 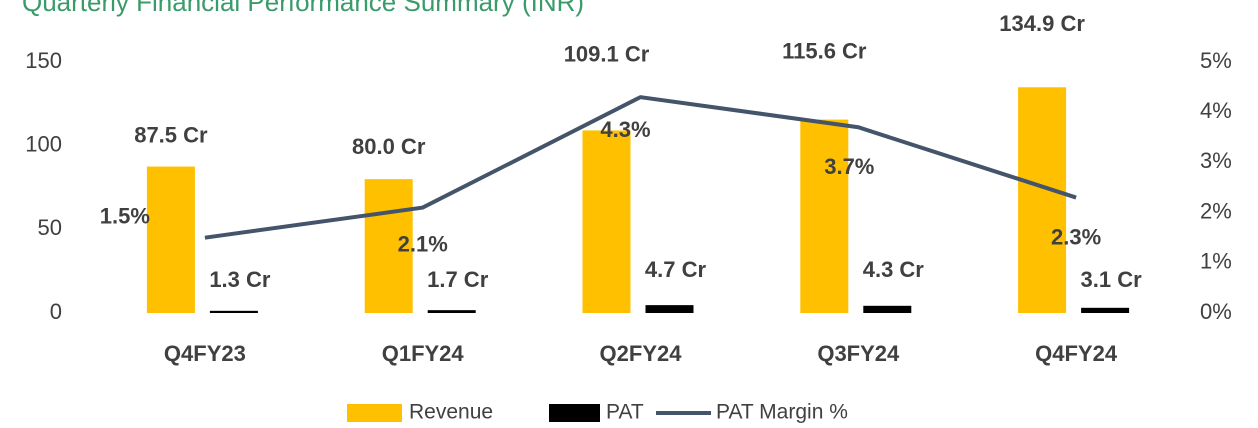 I want to click on x-tick-label: Q4FY24, so click(x=1076, y=353).